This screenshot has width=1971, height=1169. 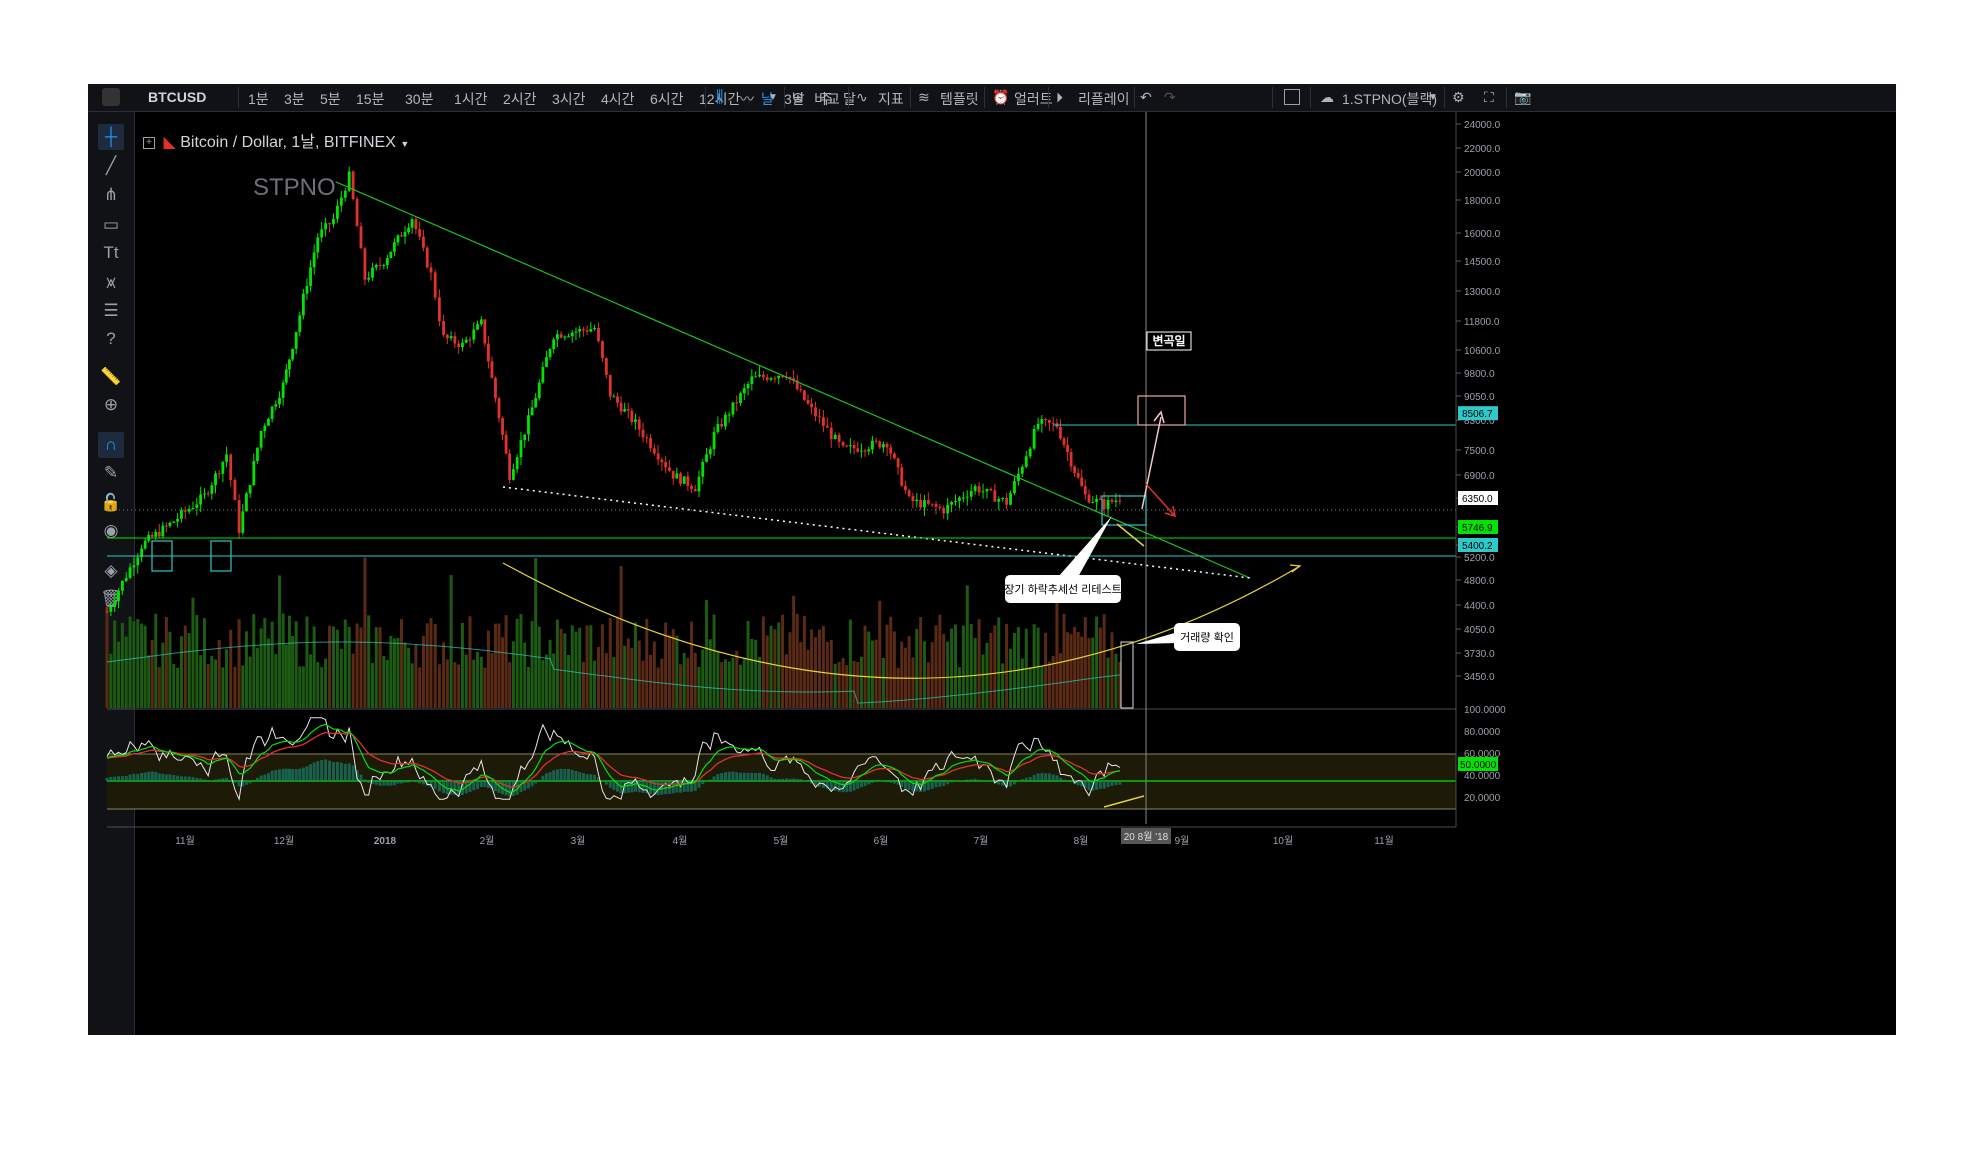 What do you see at coordinates (1458, 97) in the screenshot?
I see `gear-icon: ⚙` at bounding box center [1458, 97].